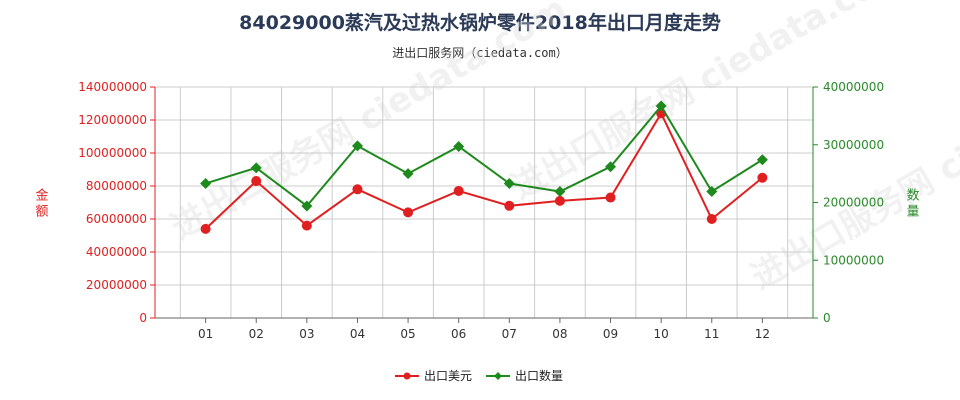 This screenshot has height=400, width=960. Describe the element at coordinates (41, 196) in the screenshot. I see `y-axis-title-left-char: 金` at that location.